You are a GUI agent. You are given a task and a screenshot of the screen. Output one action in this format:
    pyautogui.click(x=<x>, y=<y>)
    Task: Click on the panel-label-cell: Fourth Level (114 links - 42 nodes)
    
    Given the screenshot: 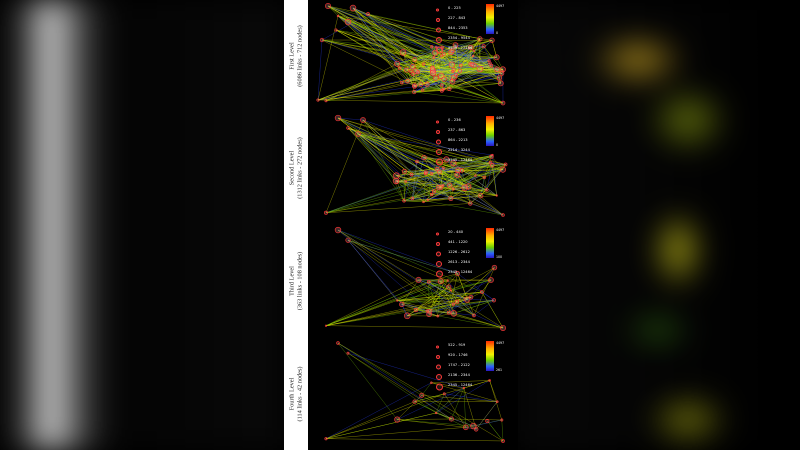 What is the action you would take?
    pyautogui.click(x=296, y=393)
    